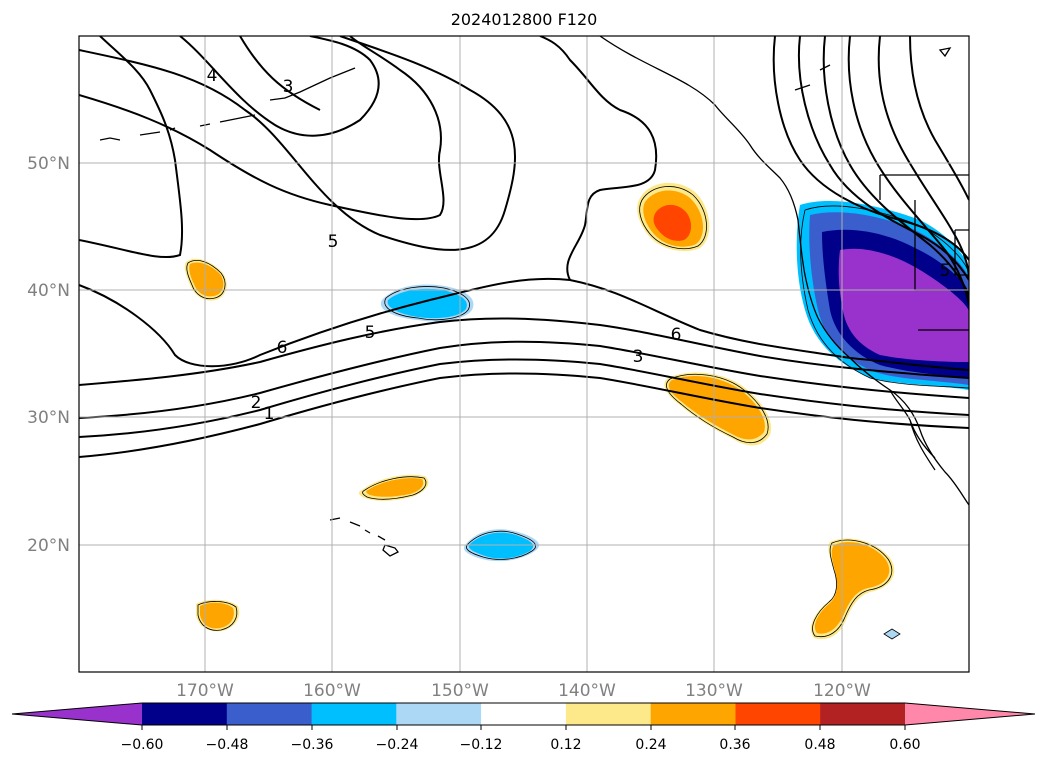  What do you see at coordinates (587, 691) in the screenshot?
I see `lon-label: 140°W` at bounding box center [587, 691].